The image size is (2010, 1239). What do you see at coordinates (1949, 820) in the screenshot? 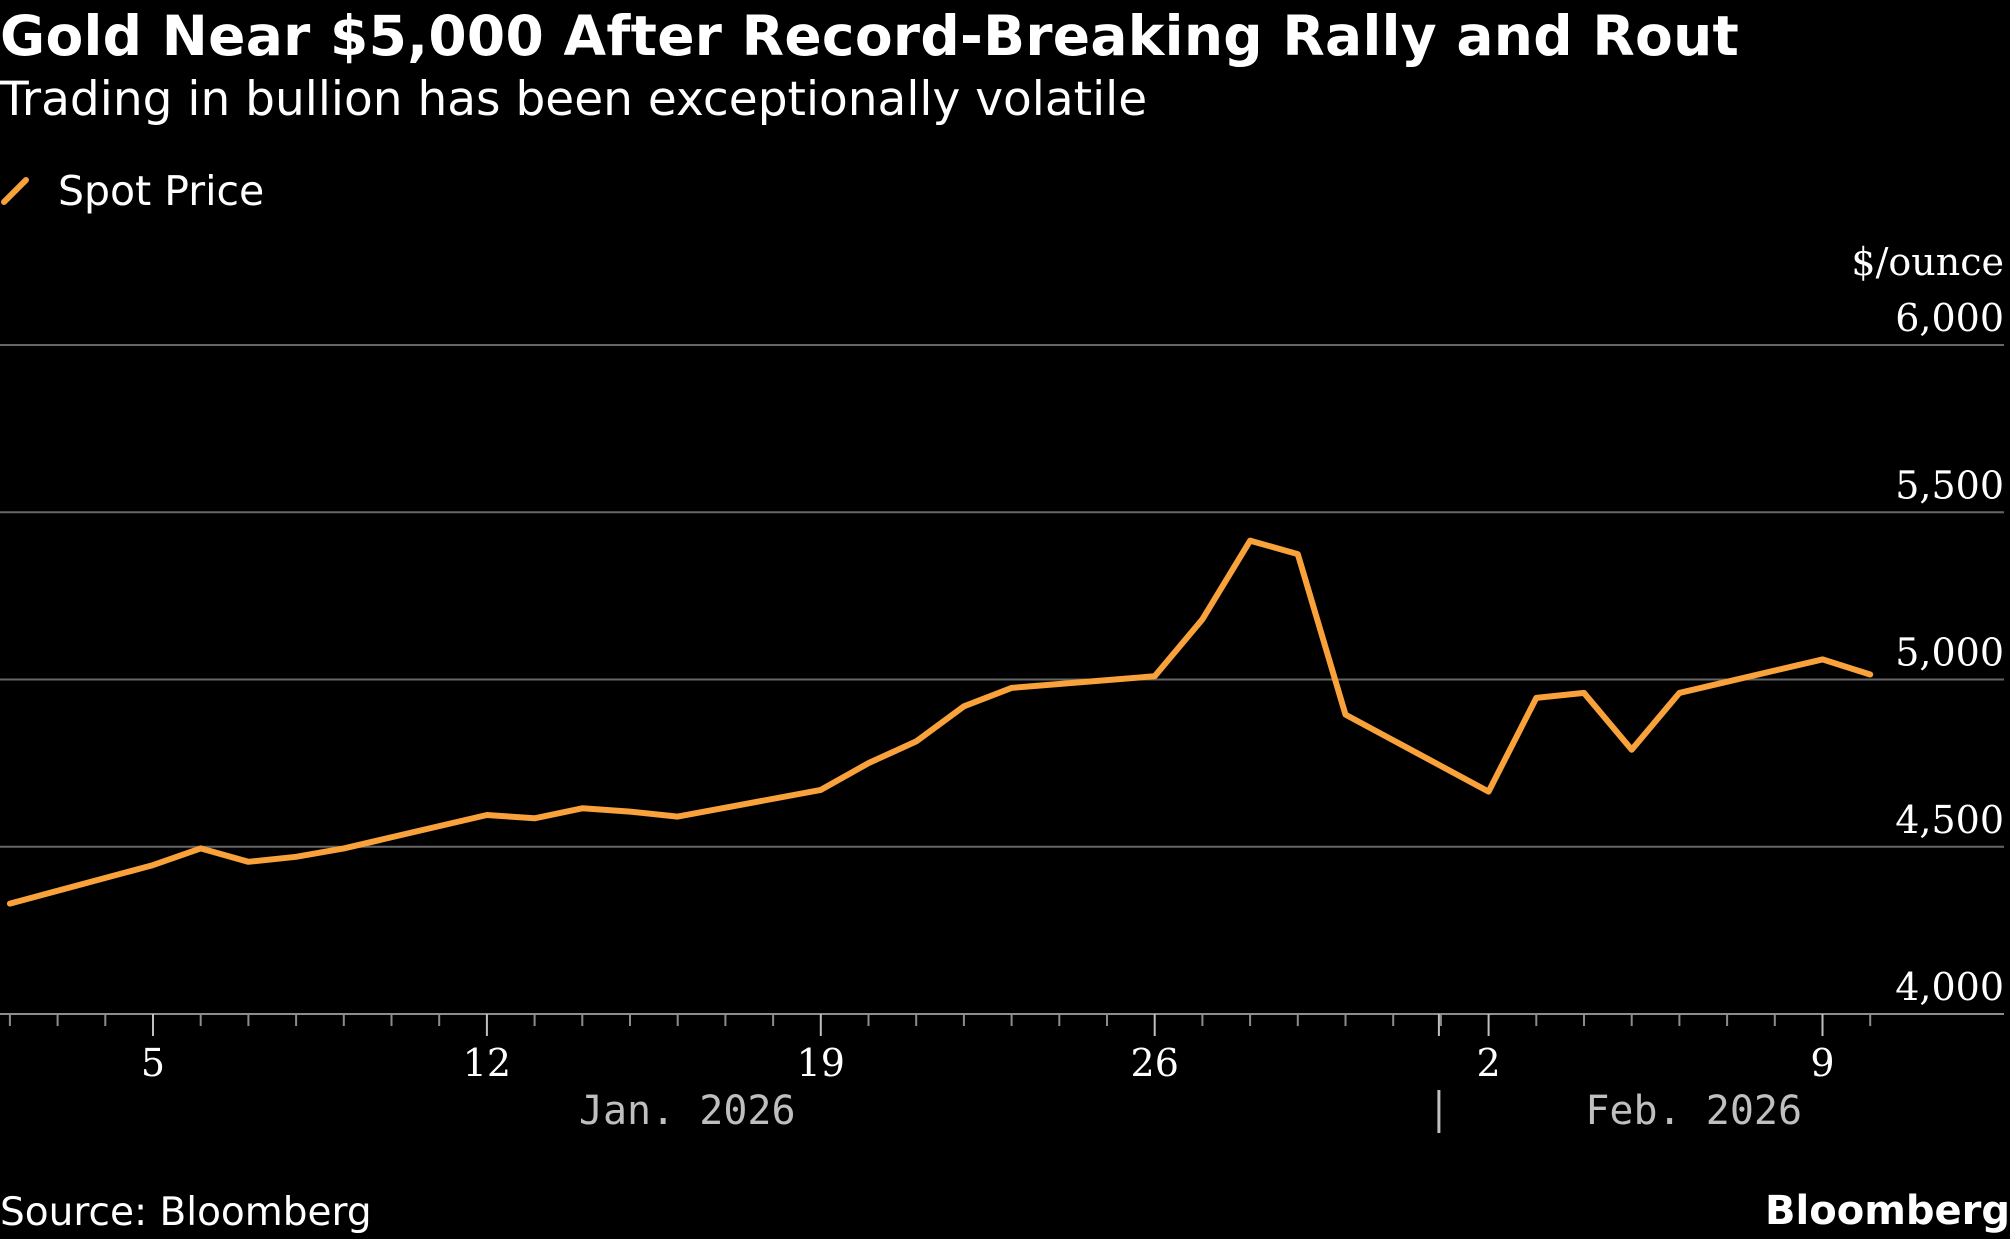
I see `y-tick-label: 4,500` at bounding box center [1949, 820].